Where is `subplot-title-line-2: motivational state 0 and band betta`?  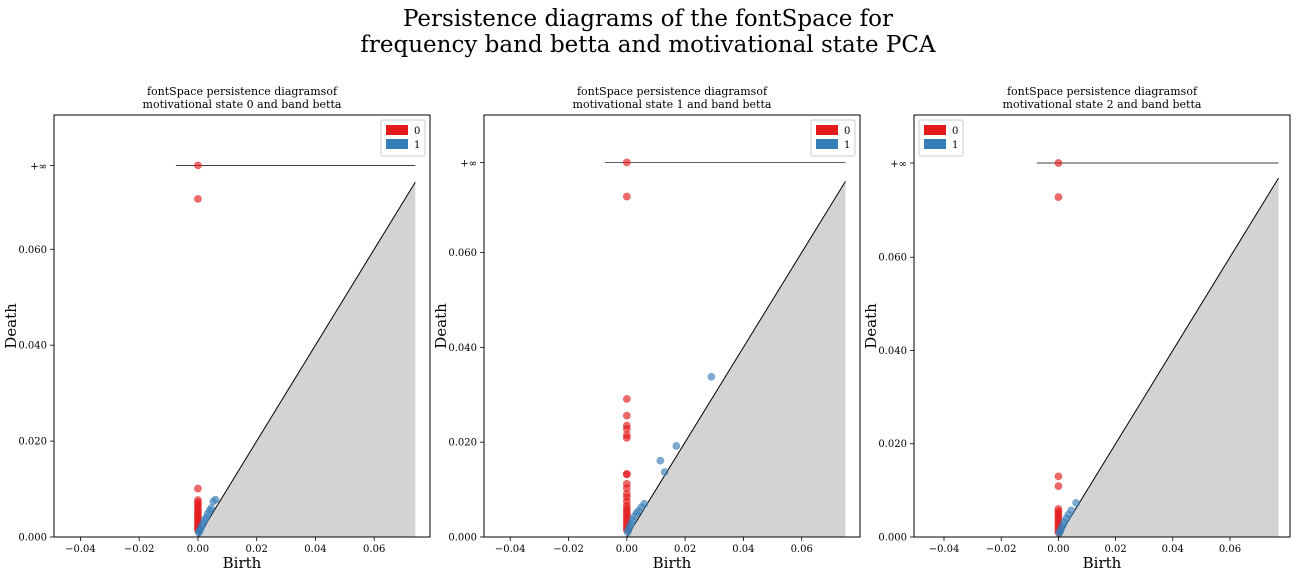 subplot-title-line-2: motivational state 0 and band betta is located at coordinates (242, 104).